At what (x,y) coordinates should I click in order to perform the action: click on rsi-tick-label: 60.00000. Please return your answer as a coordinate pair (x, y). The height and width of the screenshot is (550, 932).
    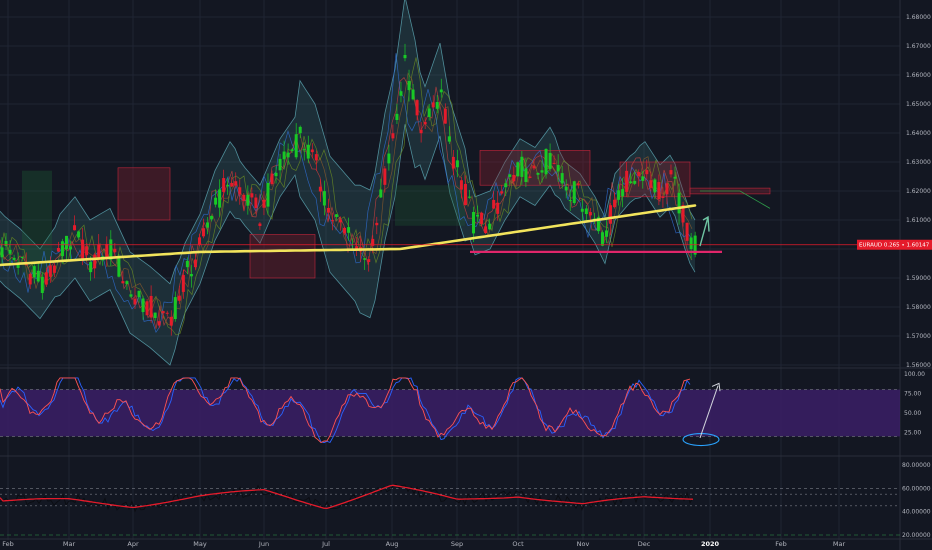
    Looking at the image, I should click on (916, 488).